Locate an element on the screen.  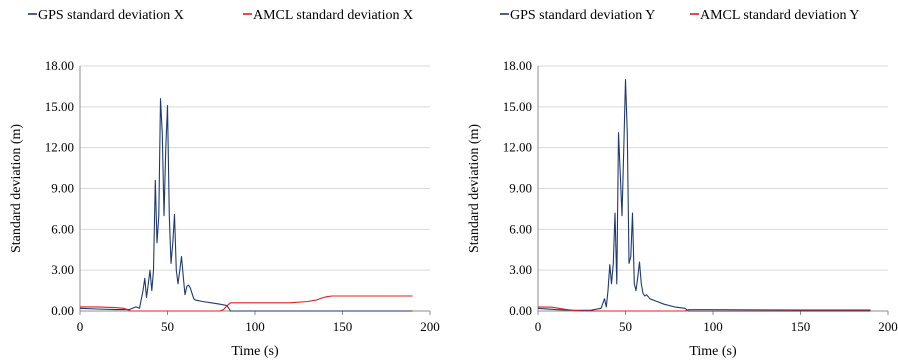
legend-label: AMCL standard deviation X is located at coordinates (333, 15).